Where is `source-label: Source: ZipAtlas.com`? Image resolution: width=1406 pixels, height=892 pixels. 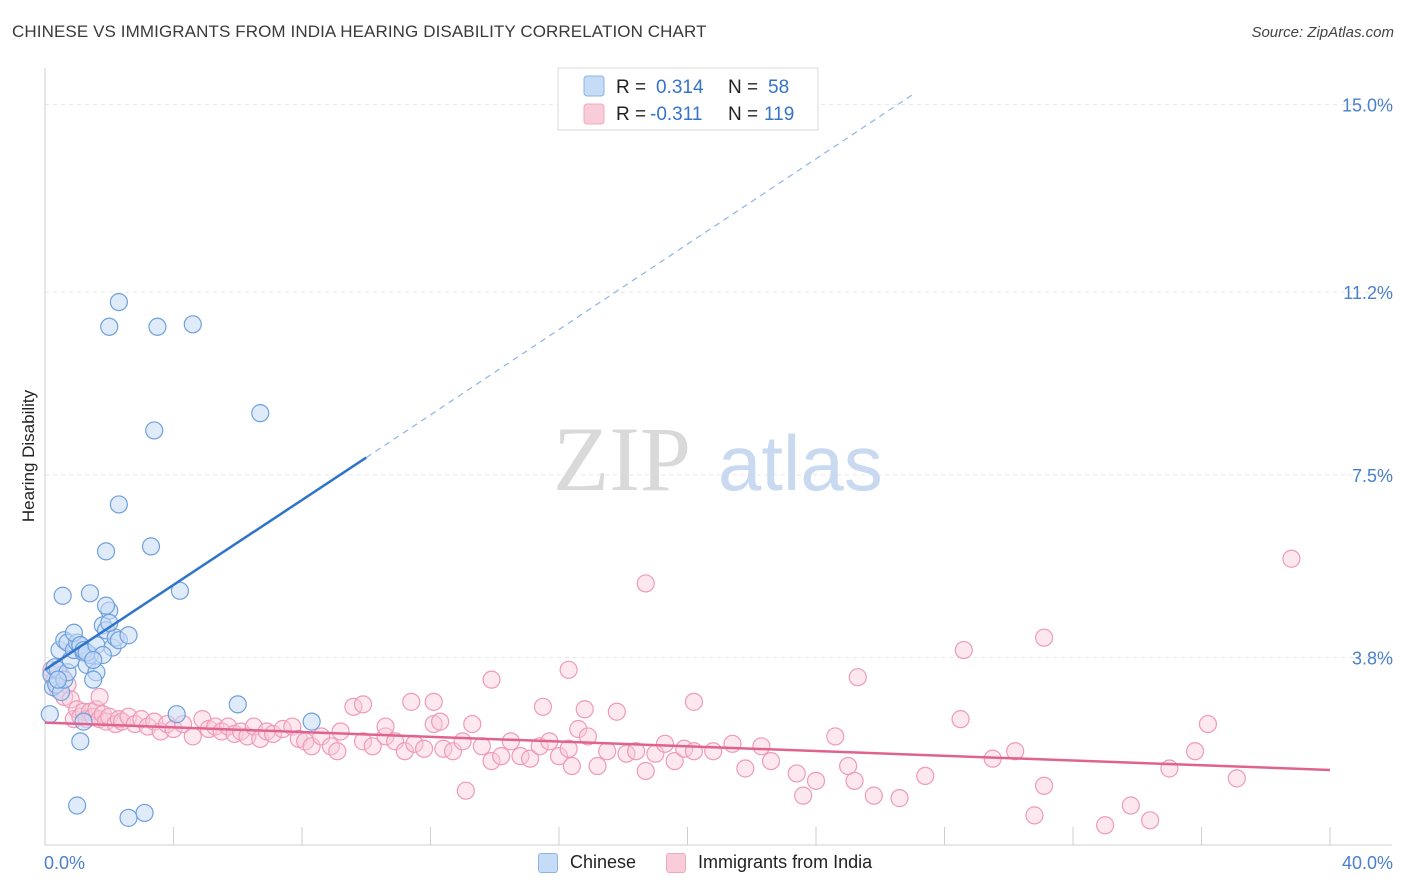 source-label: Source: ZipAtlas.com is located at coordinates (1322, 32).